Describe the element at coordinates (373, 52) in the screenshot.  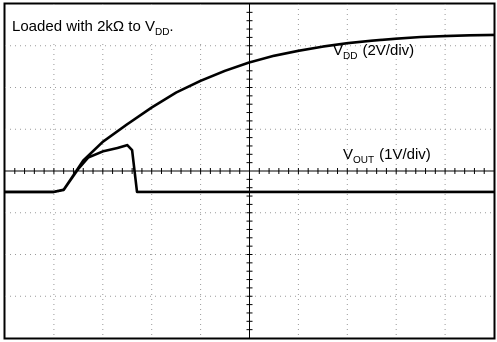
I see `series-label-vdd: VDD (2V/div)` at that location.